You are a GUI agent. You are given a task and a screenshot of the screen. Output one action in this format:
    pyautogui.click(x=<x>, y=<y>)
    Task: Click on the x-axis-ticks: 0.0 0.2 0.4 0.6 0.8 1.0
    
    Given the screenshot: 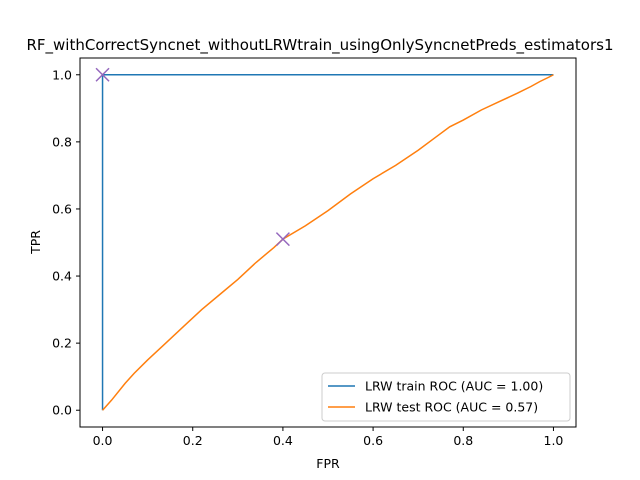 What is the action you would take?
    pyautogui.click(x=328, y=437)
    